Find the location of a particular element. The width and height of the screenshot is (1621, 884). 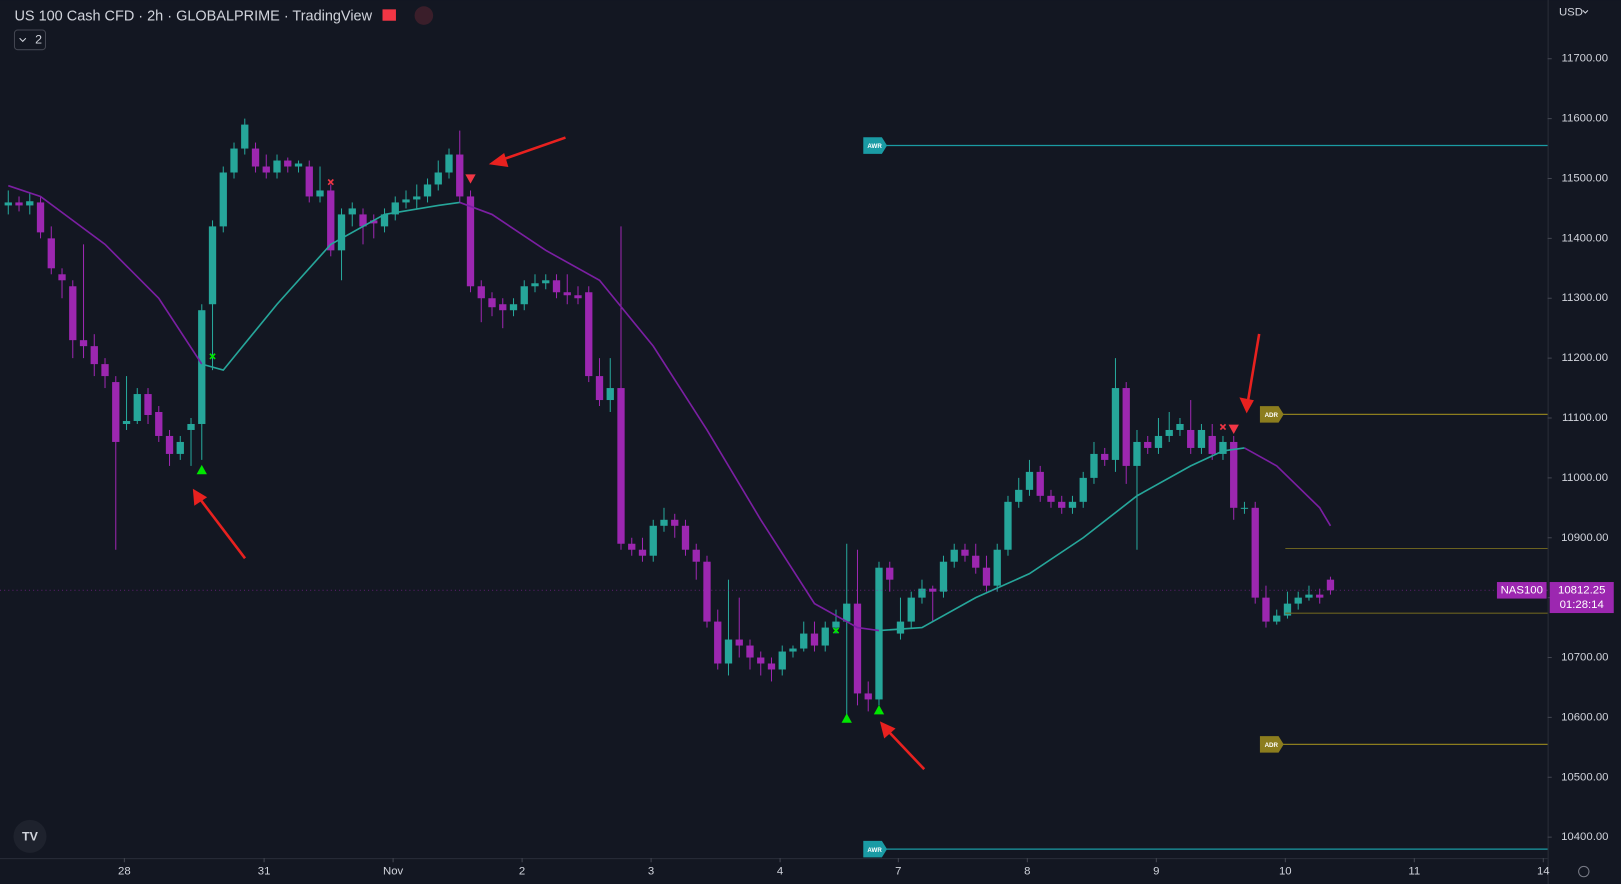

y-tick-label: 11400.00 is located at coordinates (1585, 238).